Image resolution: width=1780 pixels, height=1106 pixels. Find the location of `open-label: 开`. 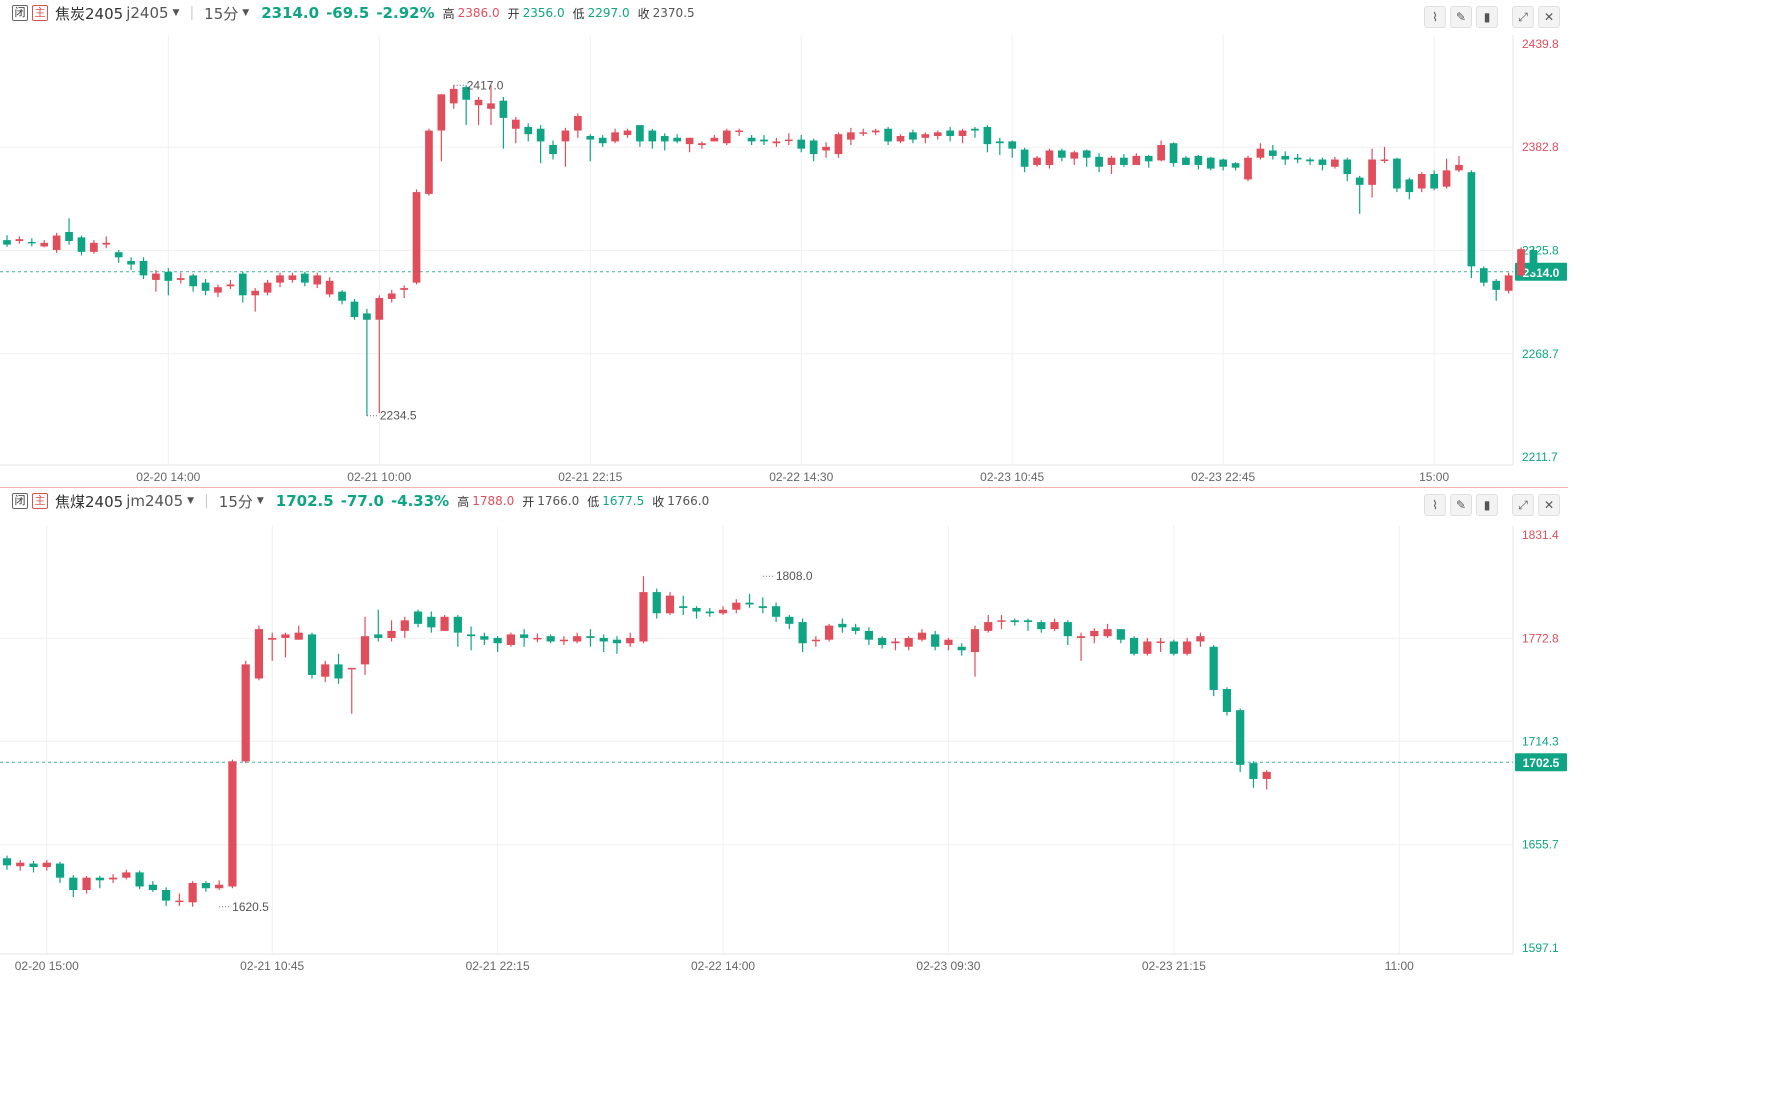

open-label: 开 is located at coordinates (528, 501).